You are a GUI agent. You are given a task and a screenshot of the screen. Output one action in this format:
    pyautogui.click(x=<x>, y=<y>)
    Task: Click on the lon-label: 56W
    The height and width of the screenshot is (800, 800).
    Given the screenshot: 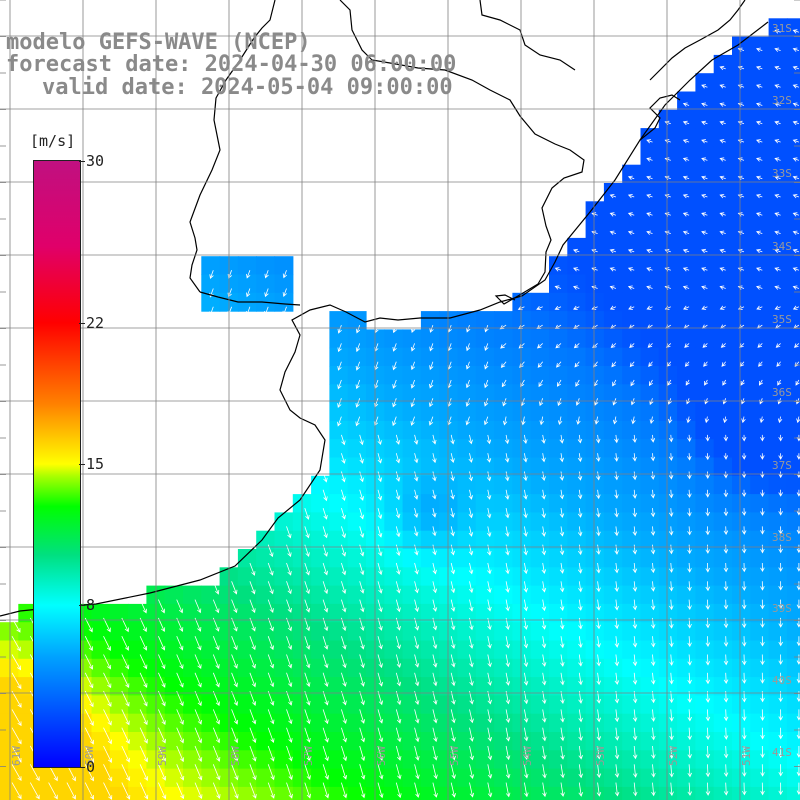 What is the action you would take?
    pyautogui.click(x=381, y=756)
    